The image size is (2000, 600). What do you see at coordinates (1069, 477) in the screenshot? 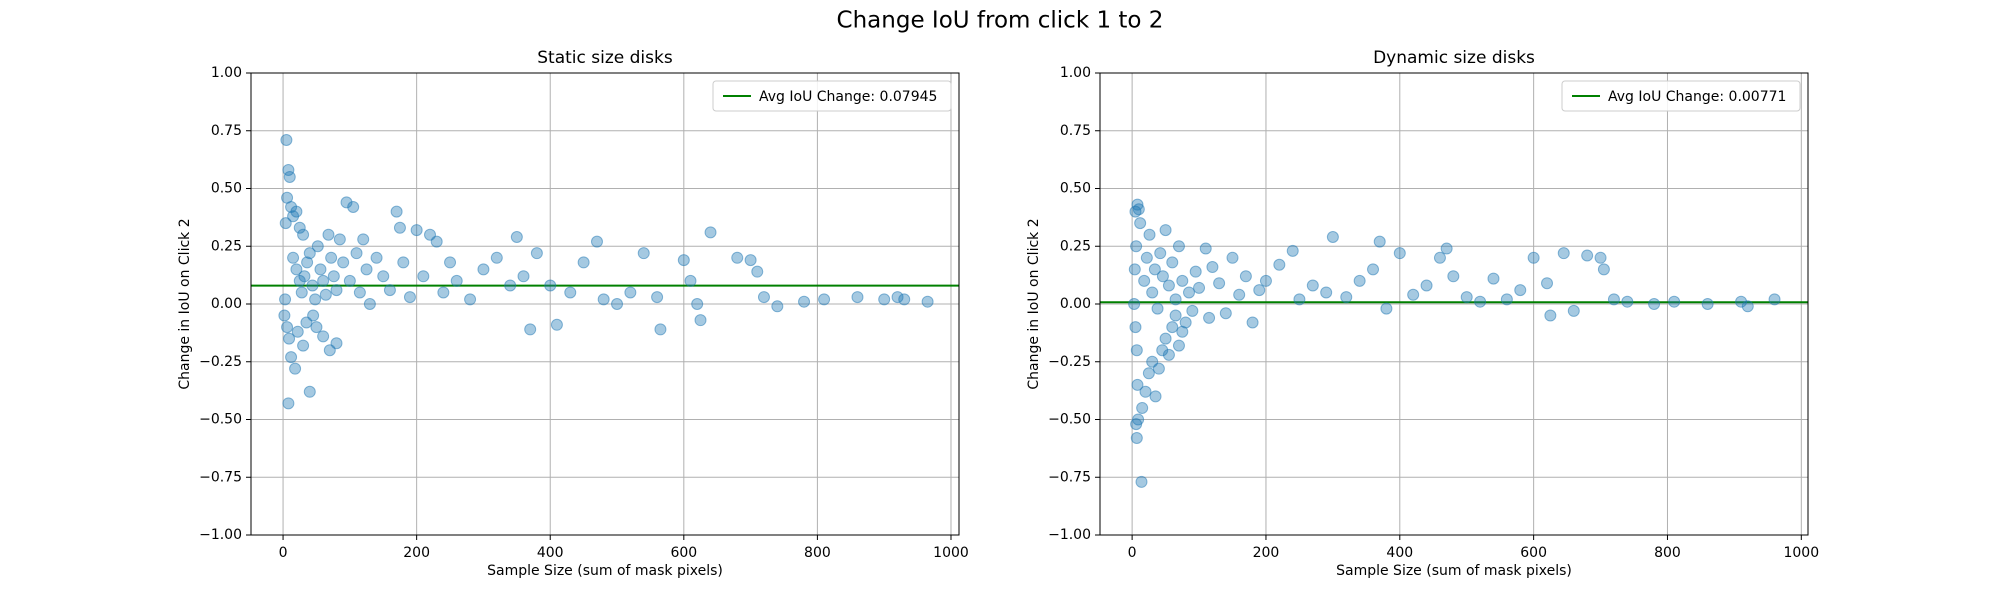
I see `y-tick-label: −0.75` at bounding box center [1069, 477].